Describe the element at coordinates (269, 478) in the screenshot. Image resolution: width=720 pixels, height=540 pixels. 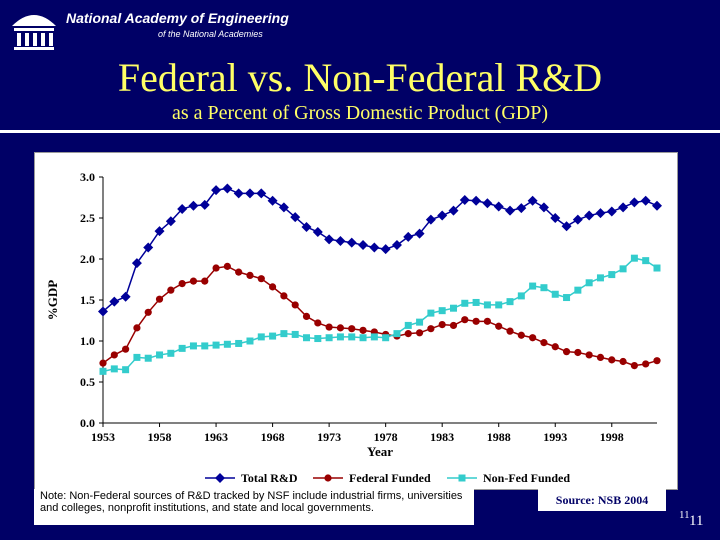
I see `legend-label-0: Total R&D` at that location.